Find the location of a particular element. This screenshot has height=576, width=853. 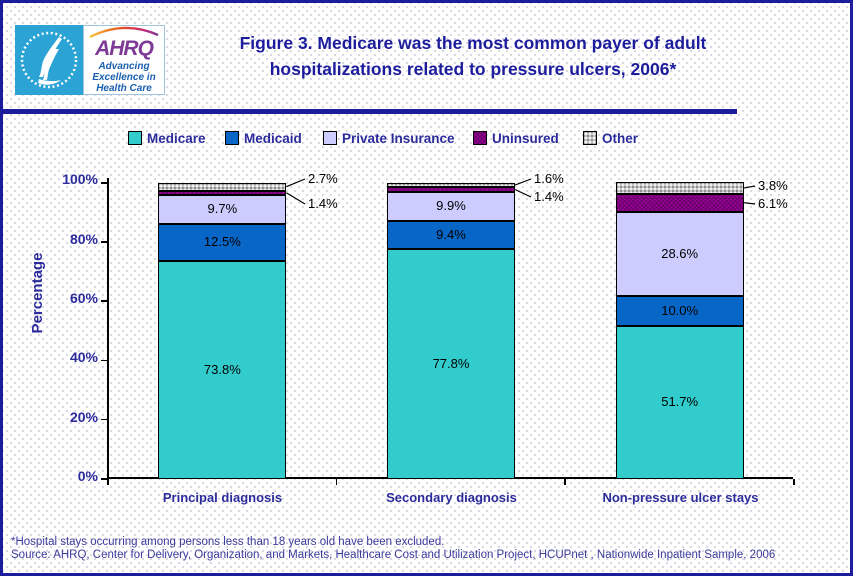

segment-value-label: 9.9% is located at coordinates (451, 206).